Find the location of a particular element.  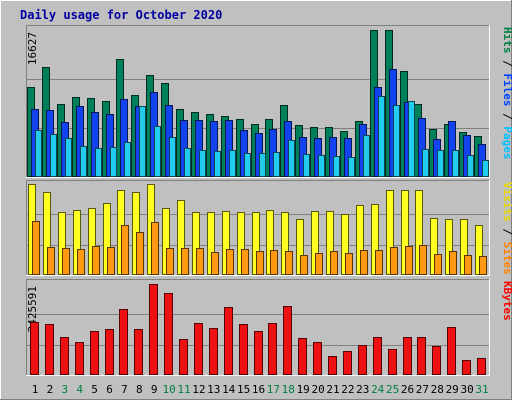

x-tick-label: 16 is located at coordinates (258, 389).